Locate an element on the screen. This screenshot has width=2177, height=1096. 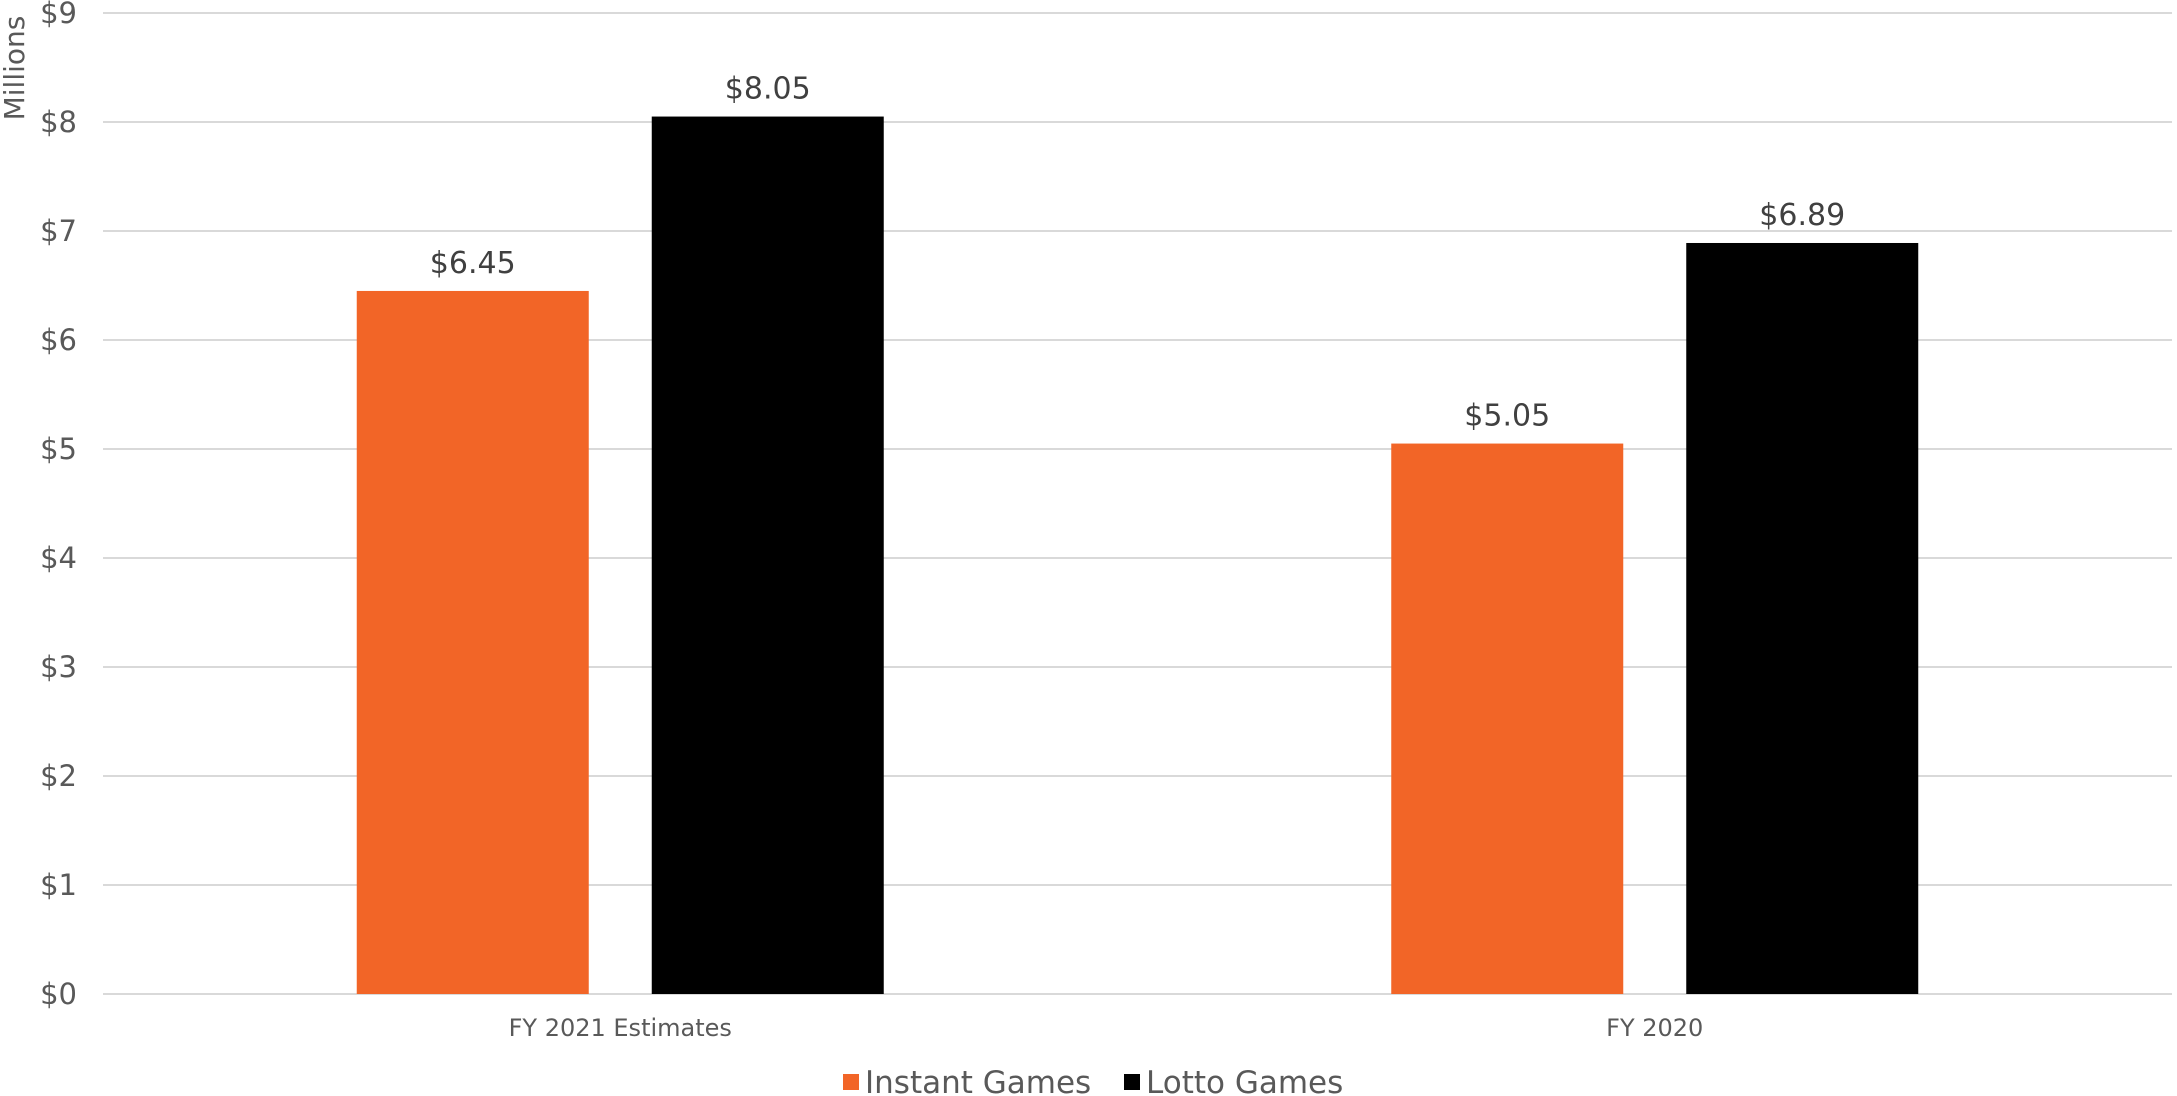
y-tick-label: $8 is located at coordinates (58, 122).